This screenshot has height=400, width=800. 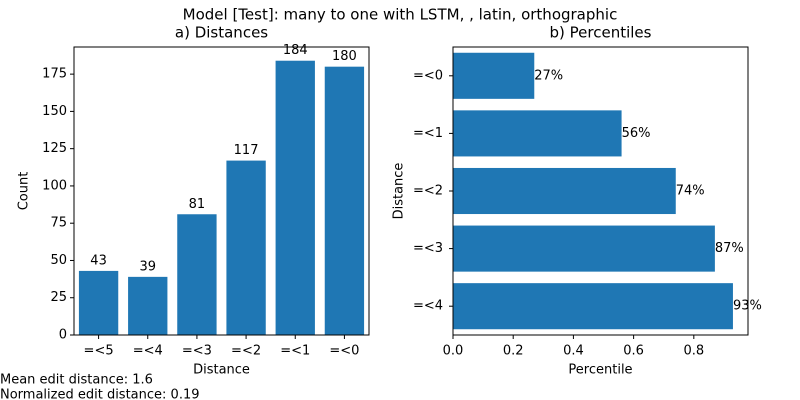 I want to click on y-axis-label: Count, so click(x=24, y=191).